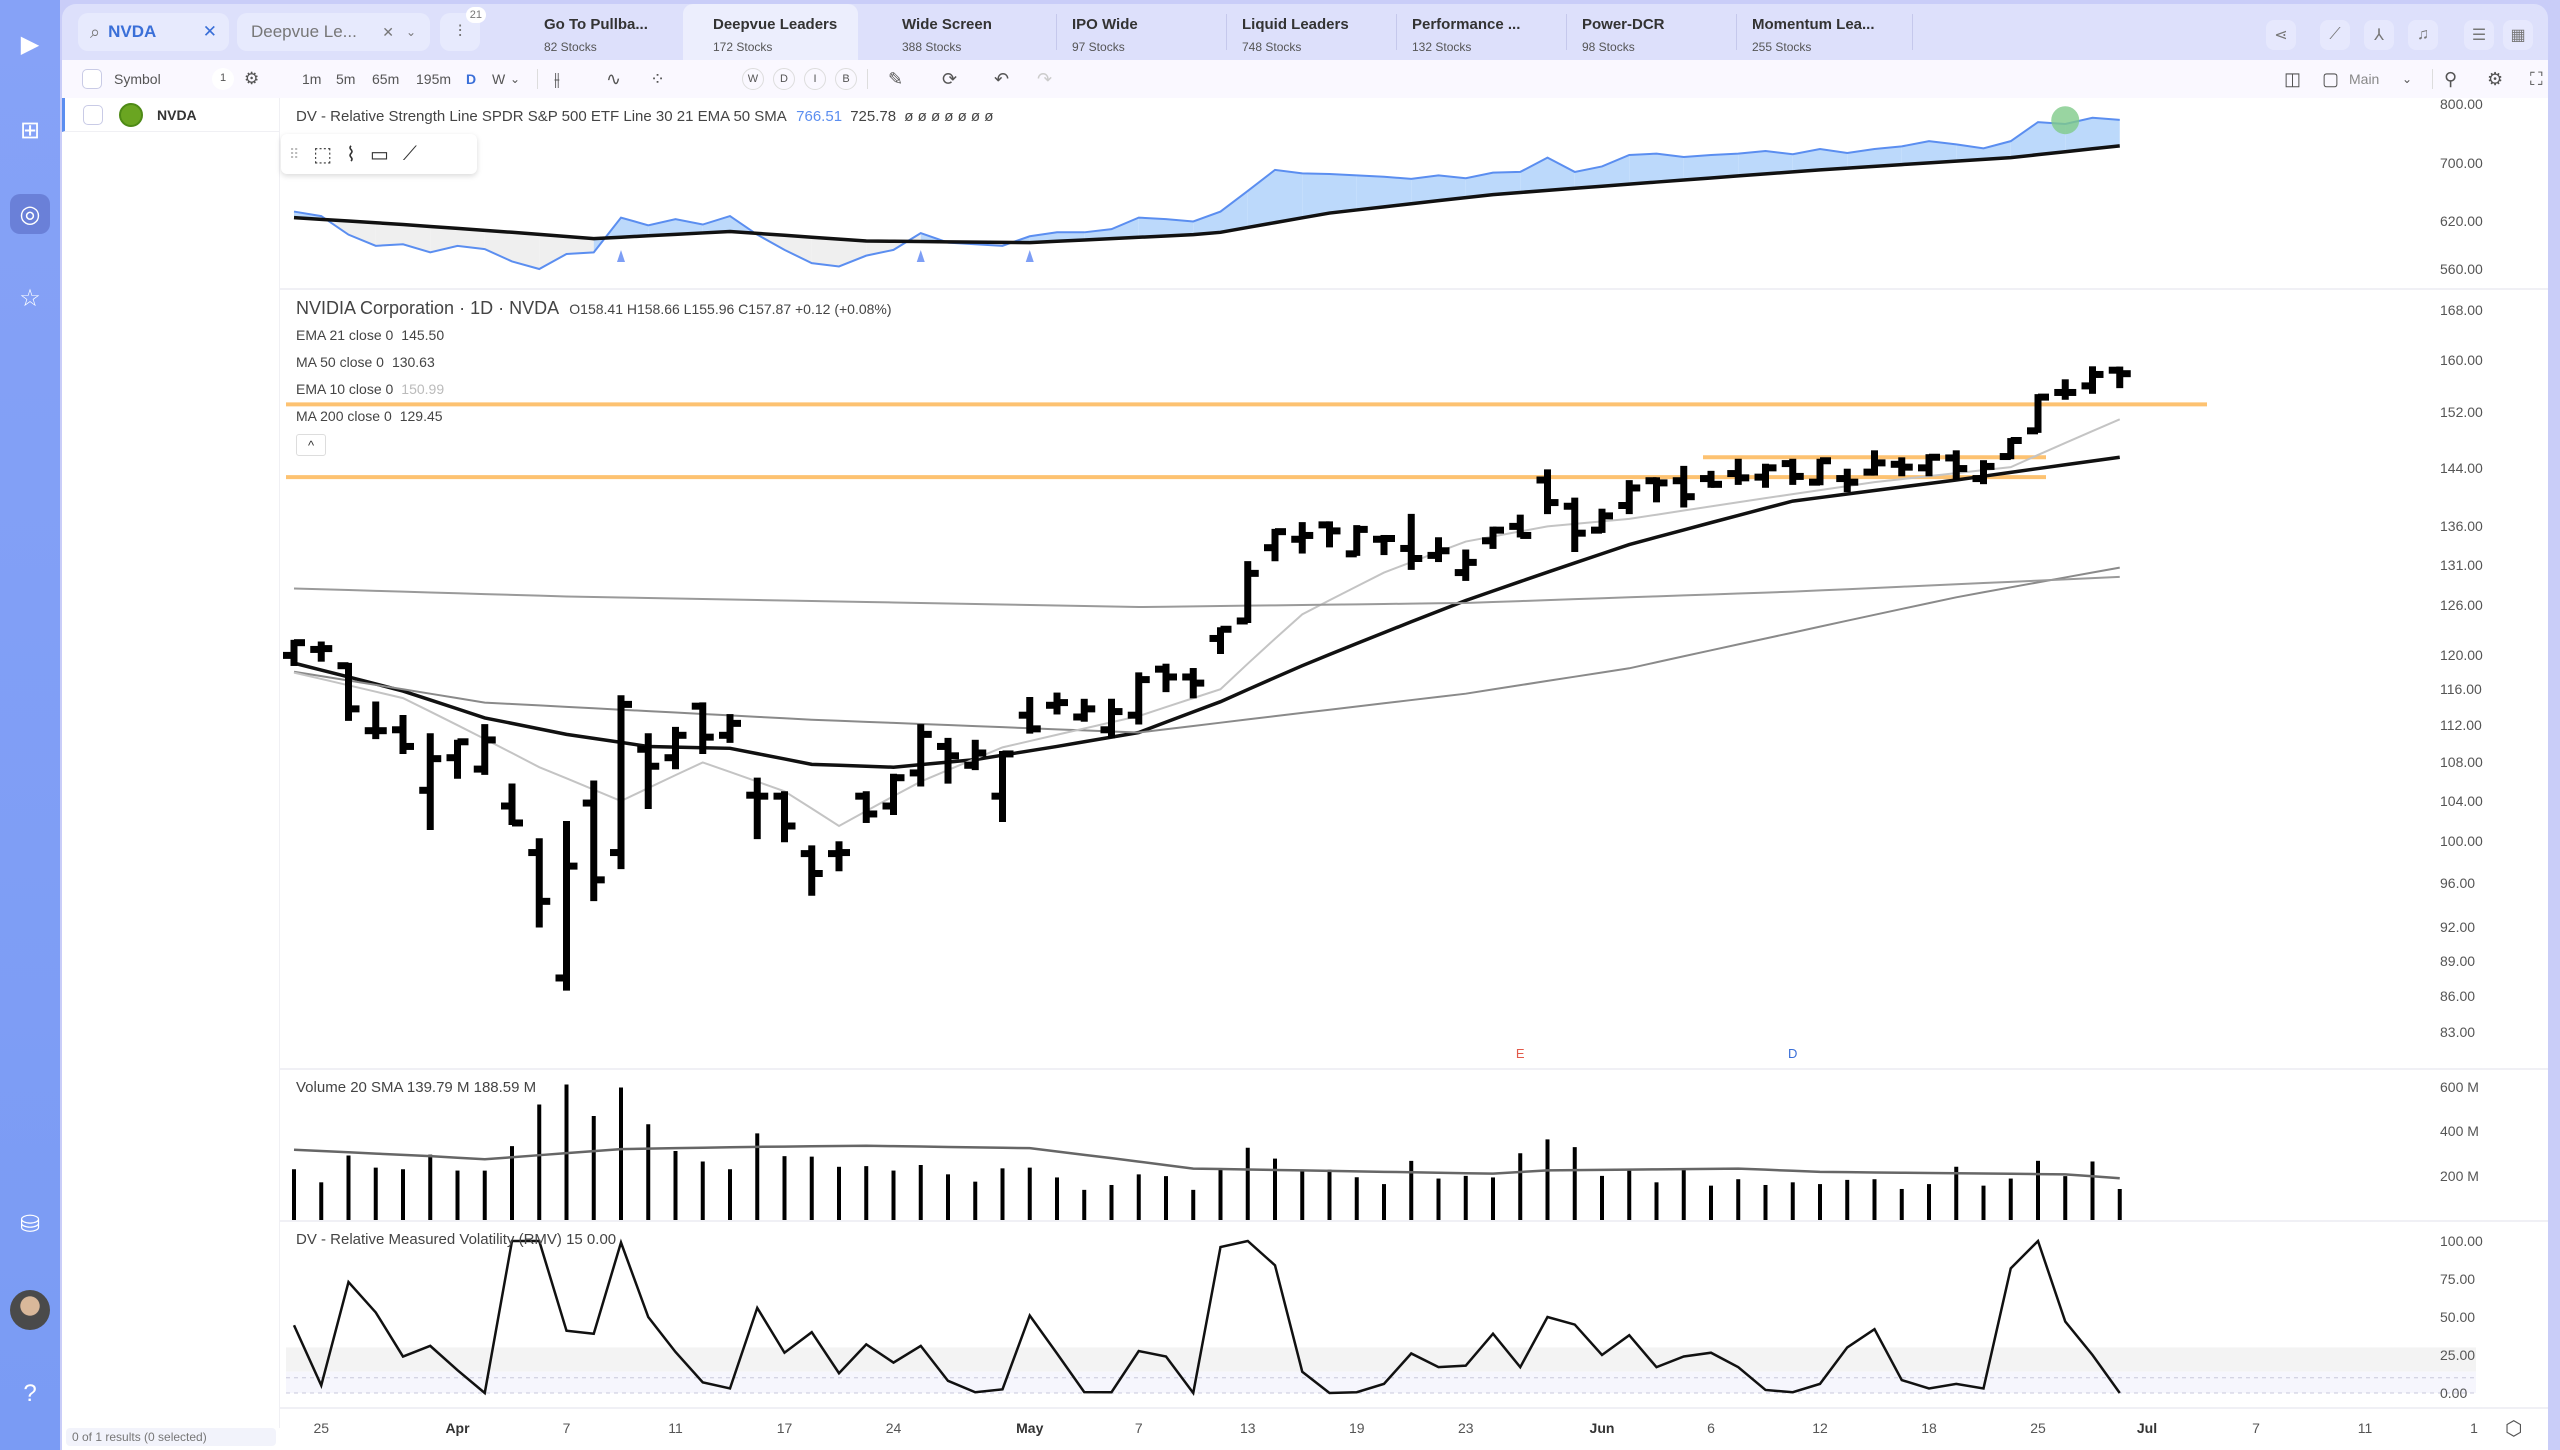 The height and width of the screenshot is (1450, 2560). Describe the element at coordinates (30, 1310) in the screenshot. I see `avatar` at that location.